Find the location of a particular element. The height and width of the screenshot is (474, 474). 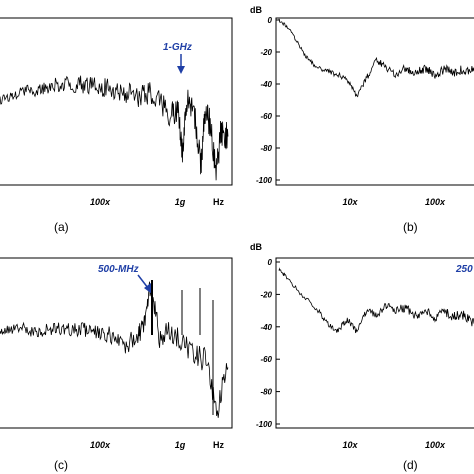

panel-a-annotation: 1-GHz is located at coordinates (177, 47).